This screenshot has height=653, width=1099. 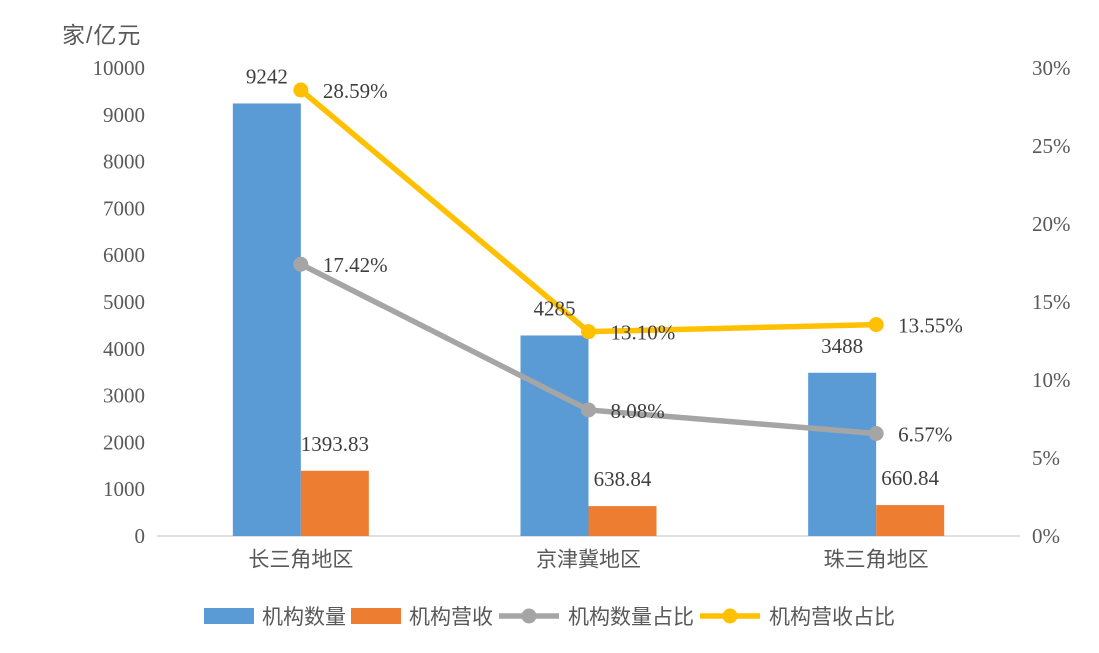 I want to click on legend-marker-org-count-share, so click(x=529, y=616).